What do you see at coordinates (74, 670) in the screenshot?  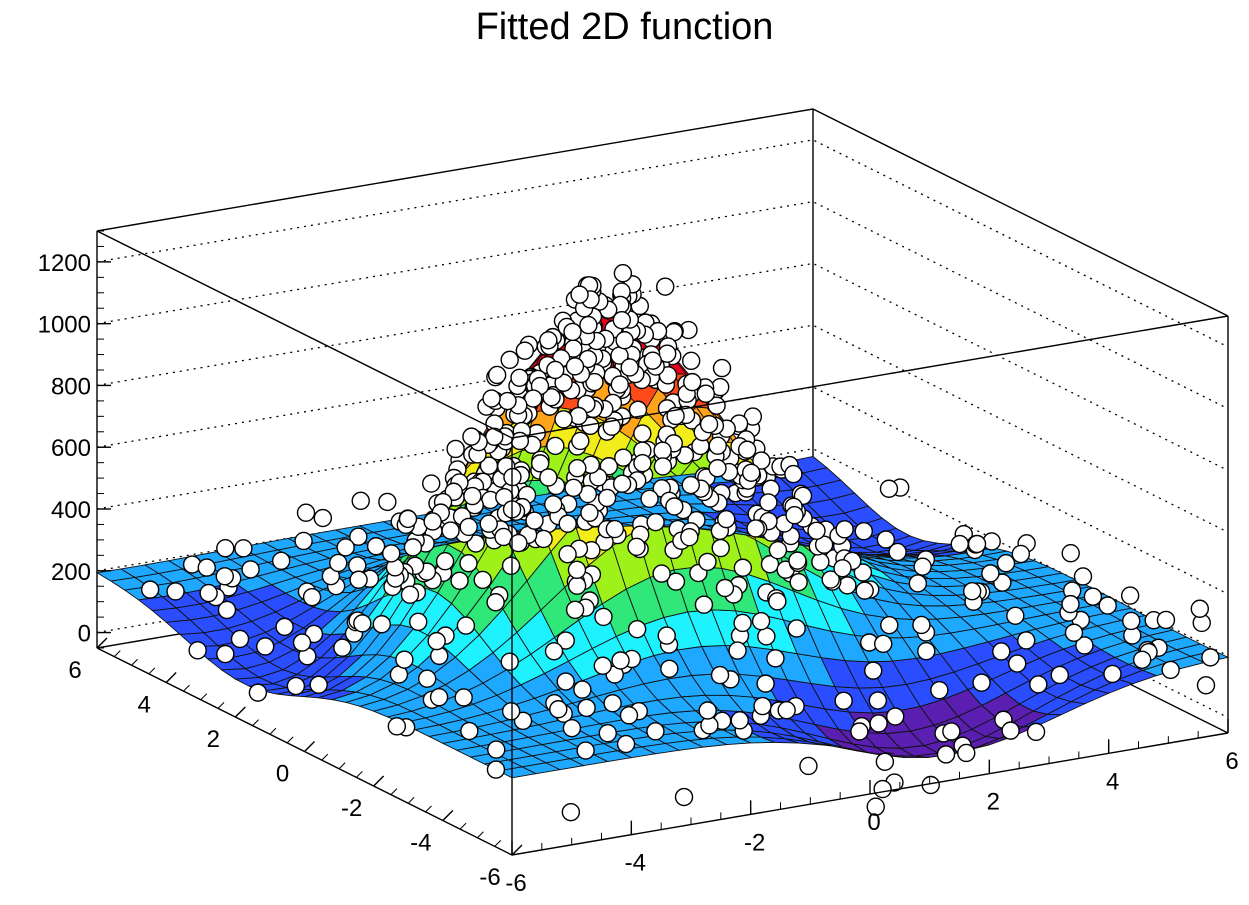 I see `y-tick-label: 6` at bounding box center [74, 670].